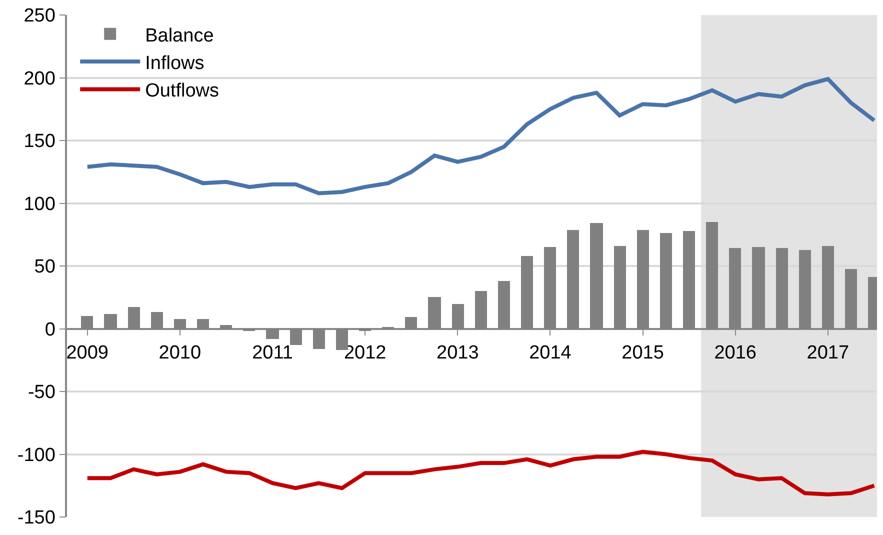 This screenshot has width=883, height=535. What do you see at coordinates (828, 353) in the screenshot?
I see `x-tick-label: 2017` at bounding box center [828, 353].